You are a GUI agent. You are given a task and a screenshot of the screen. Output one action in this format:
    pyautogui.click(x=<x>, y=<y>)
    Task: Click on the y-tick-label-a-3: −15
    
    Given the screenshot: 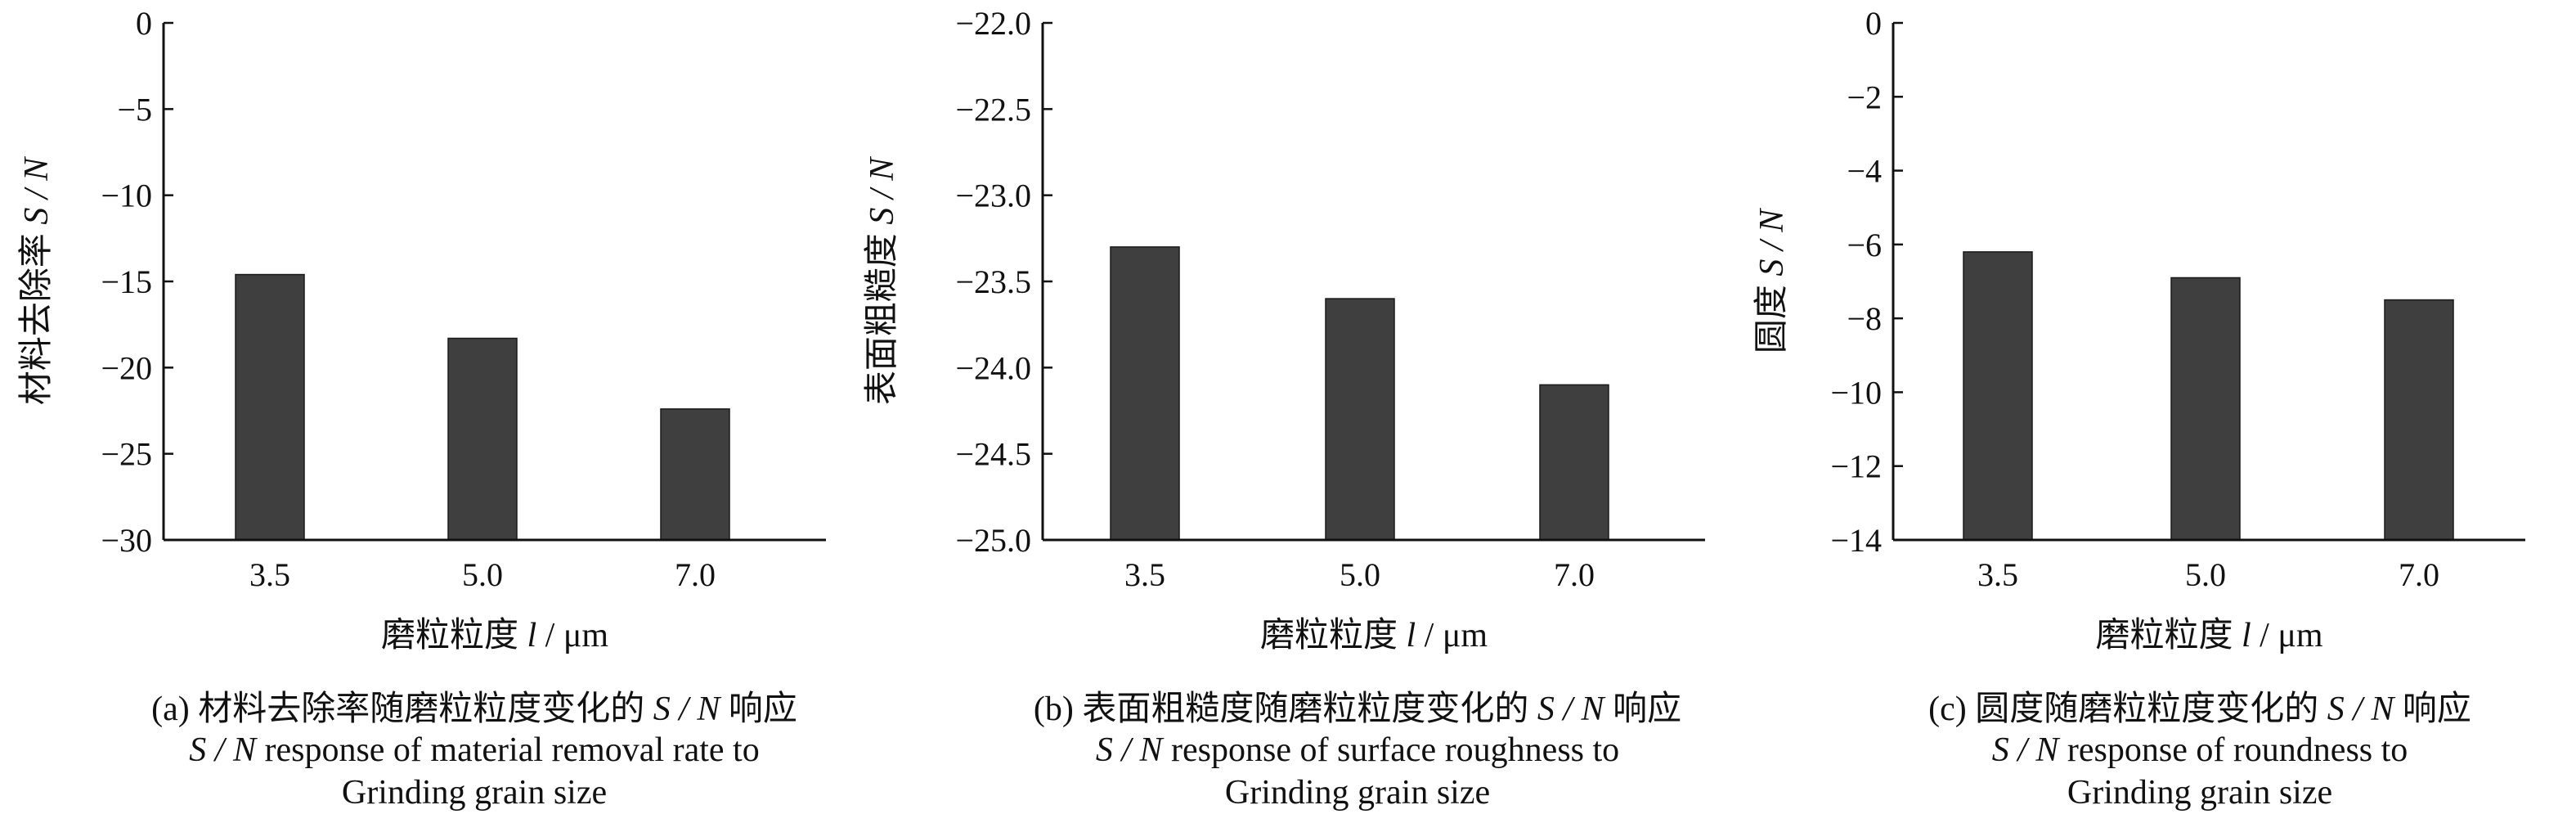 What is the action you would take?
    pyautogui.click(x=127, y=281)
    